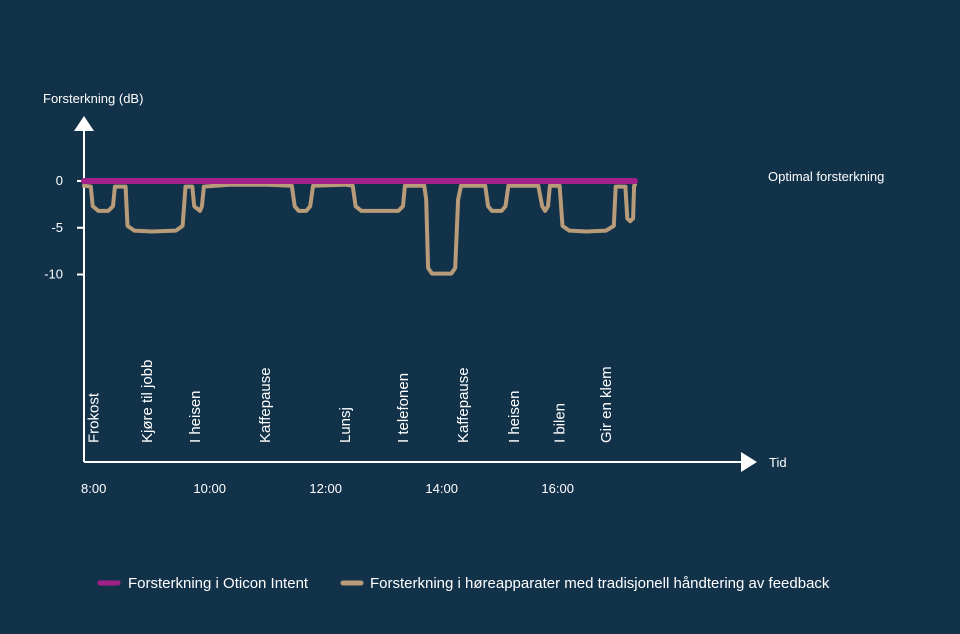 This screenshot has width=960, height=634. I want to click on x-axis-label: Tid, so click(778, 462).